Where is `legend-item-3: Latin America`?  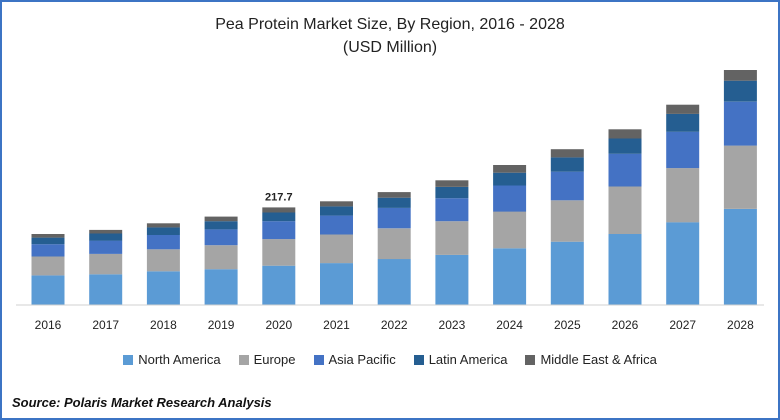
legend-item-3: Latin America is located at coordinates (460, 359).